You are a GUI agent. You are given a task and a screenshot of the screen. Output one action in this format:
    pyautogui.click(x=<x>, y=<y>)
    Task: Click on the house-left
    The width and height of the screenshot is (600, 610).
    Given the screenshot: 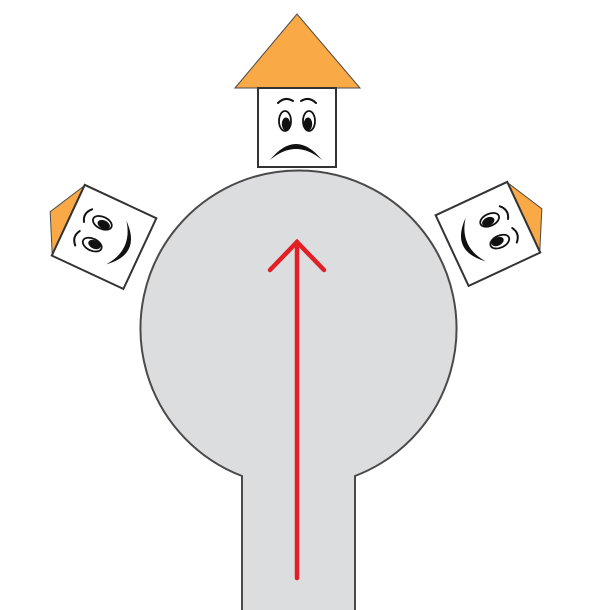 What is the action you would take?
    pyautogui.click(x=103, y=237)
    